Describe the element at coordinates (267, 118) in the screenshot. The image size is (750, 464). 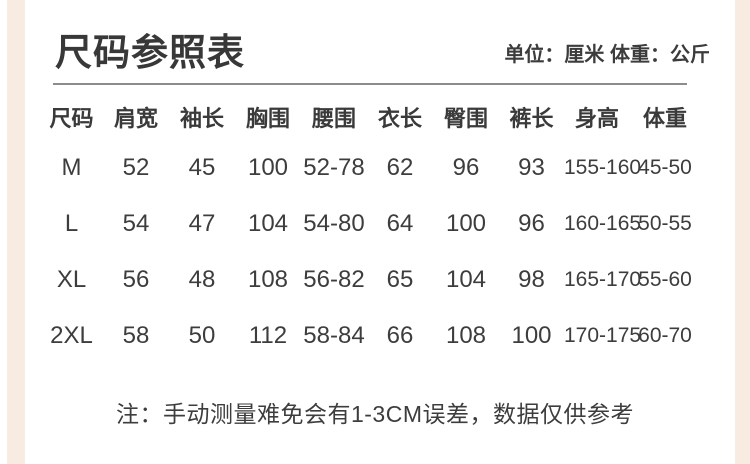
I see `col-header-bust: 胸围` at that location.